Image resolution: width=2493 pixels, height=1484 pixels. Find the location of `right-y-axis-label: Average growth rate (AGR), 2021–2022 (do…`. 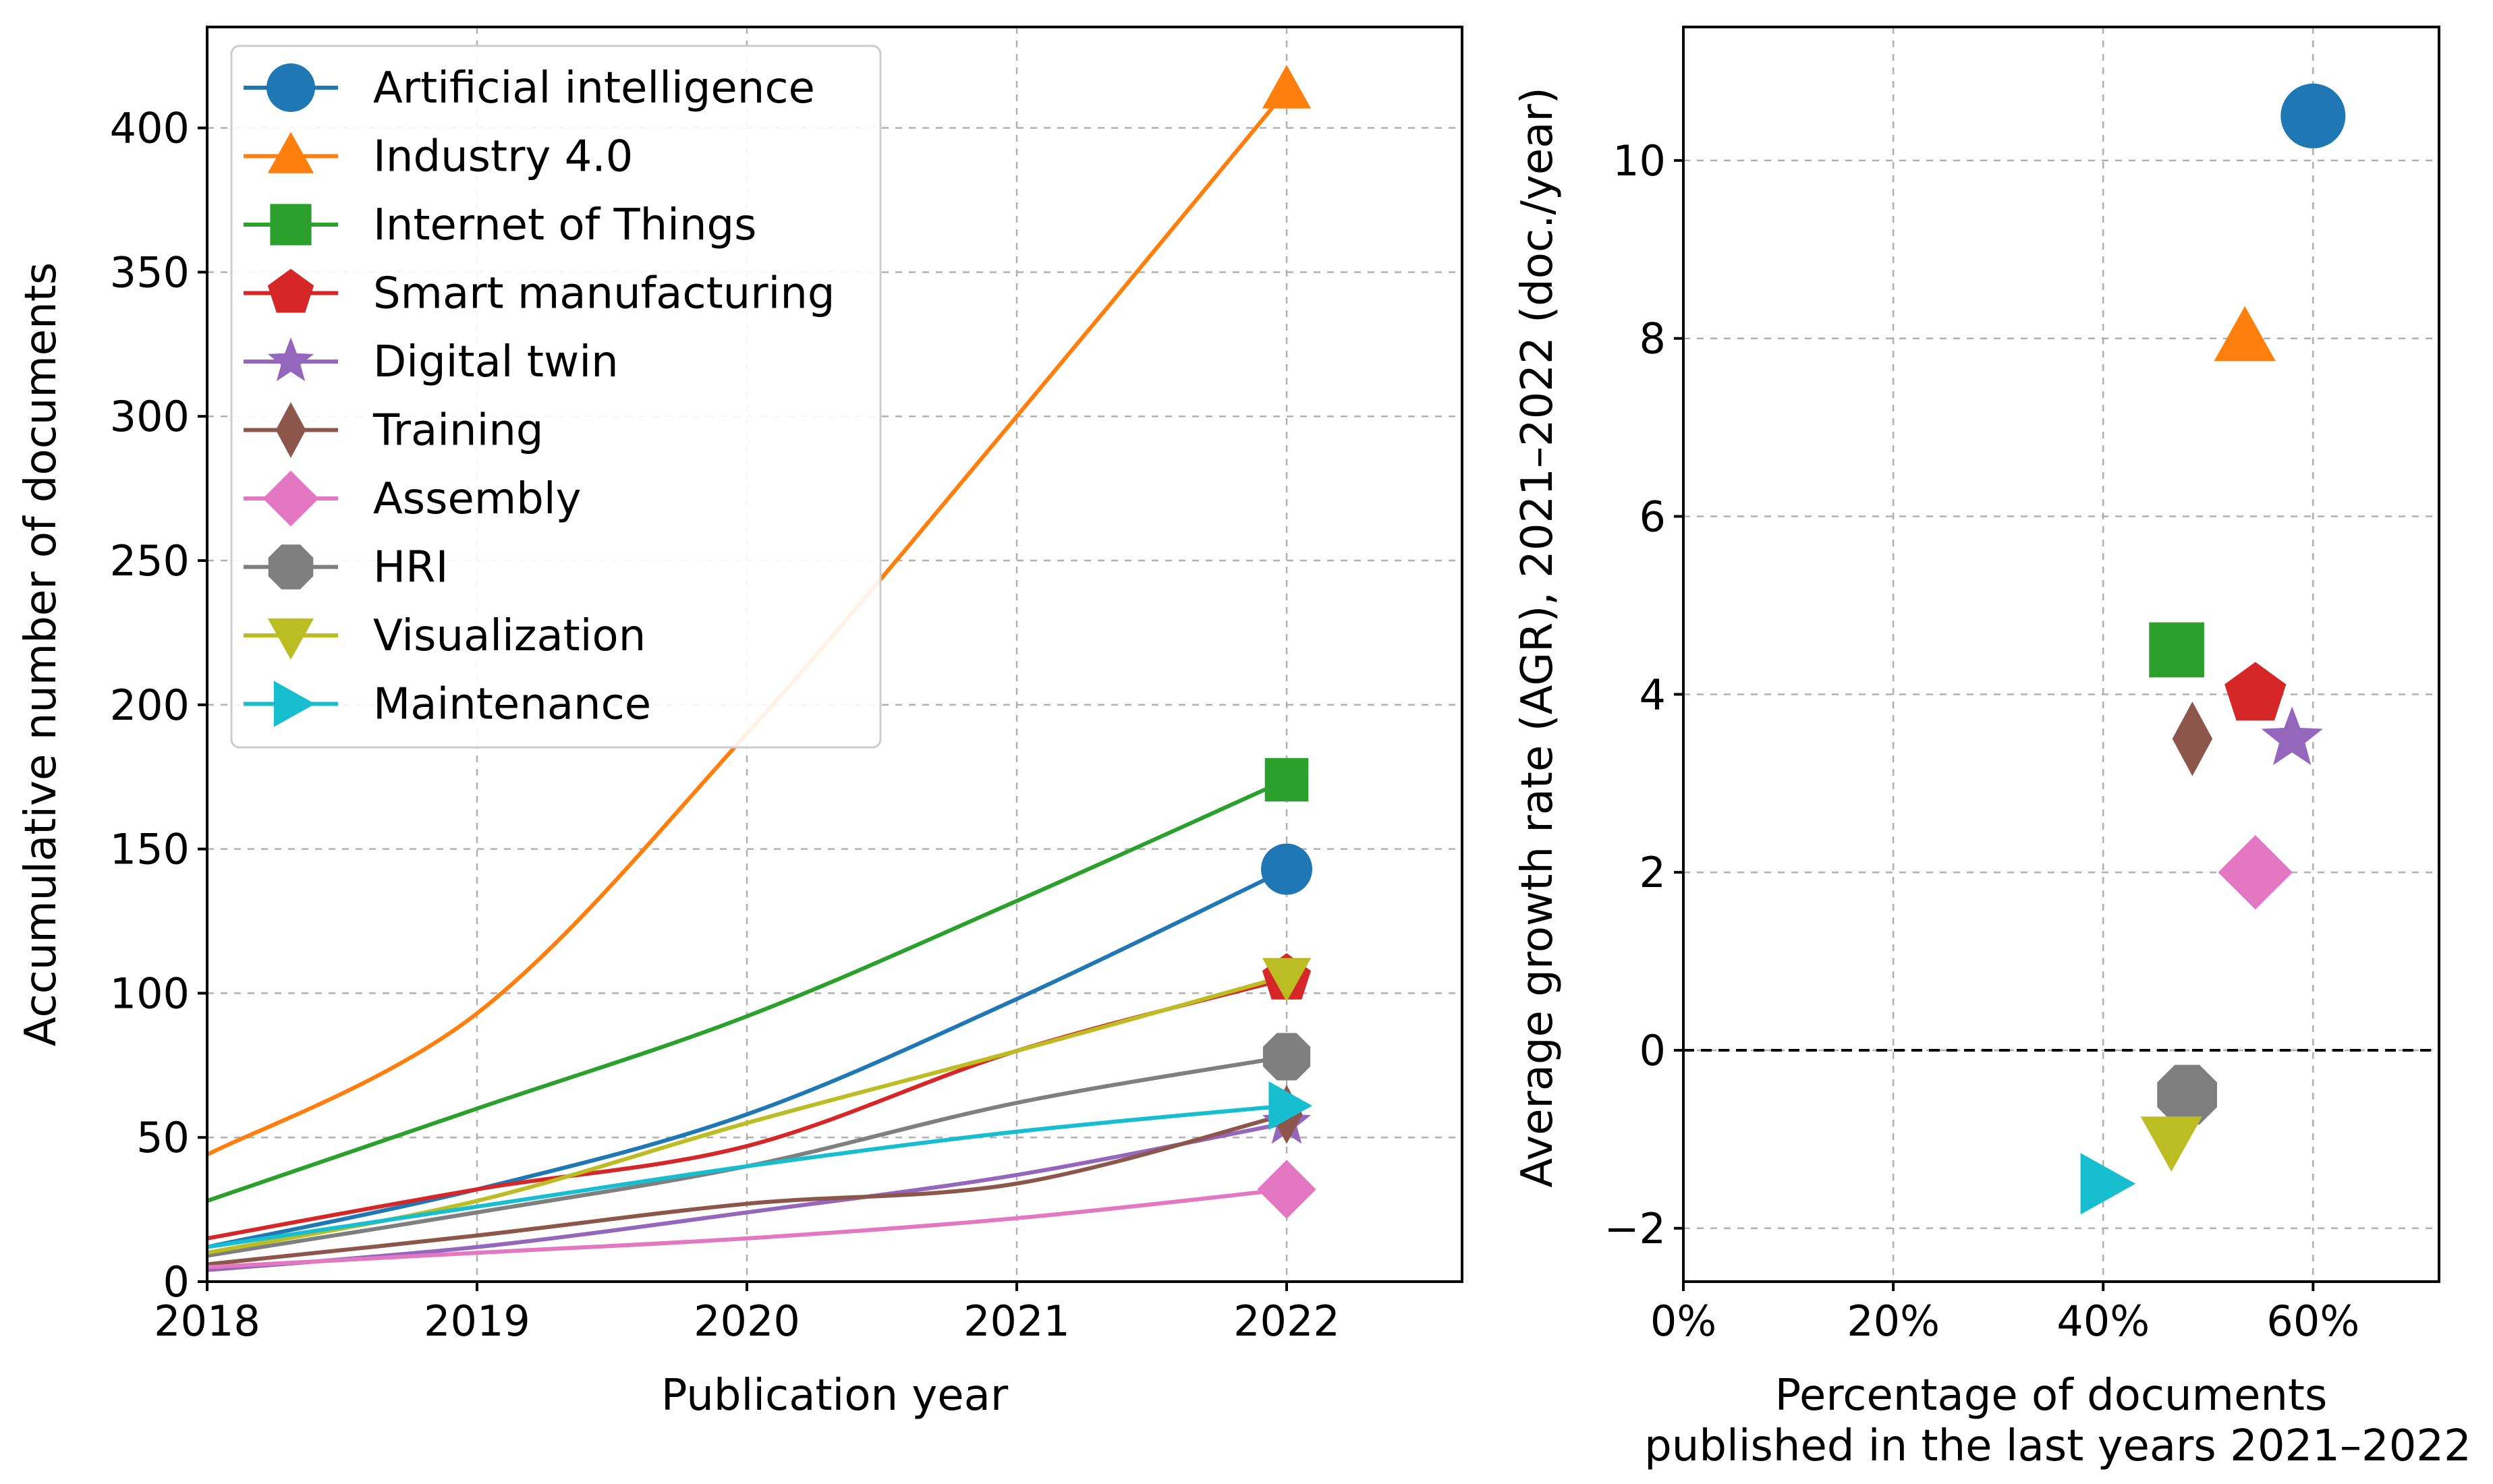

right-y-axis-label: Average growth rate (AGR), 2021–2022 (do… is located at coordinates (1538, 637).